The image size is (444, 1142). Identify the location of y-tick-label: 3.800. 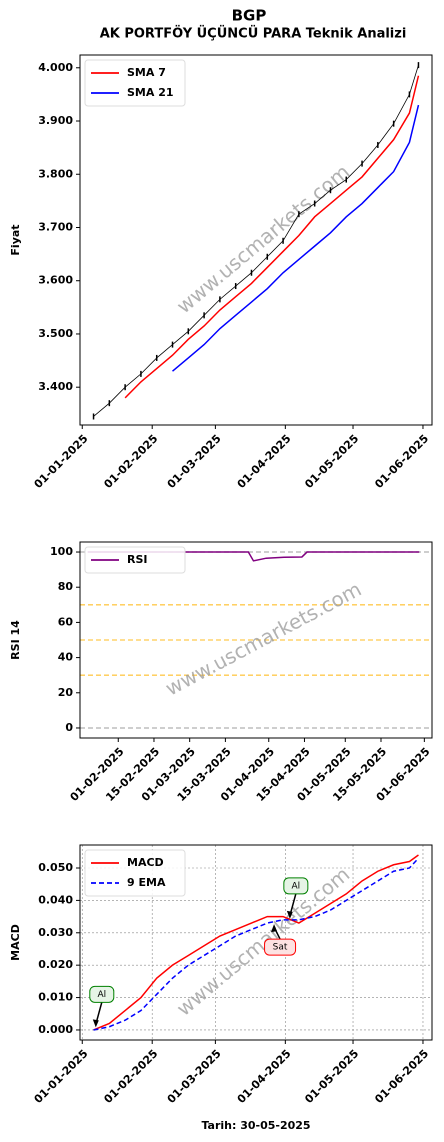
(55, 173).